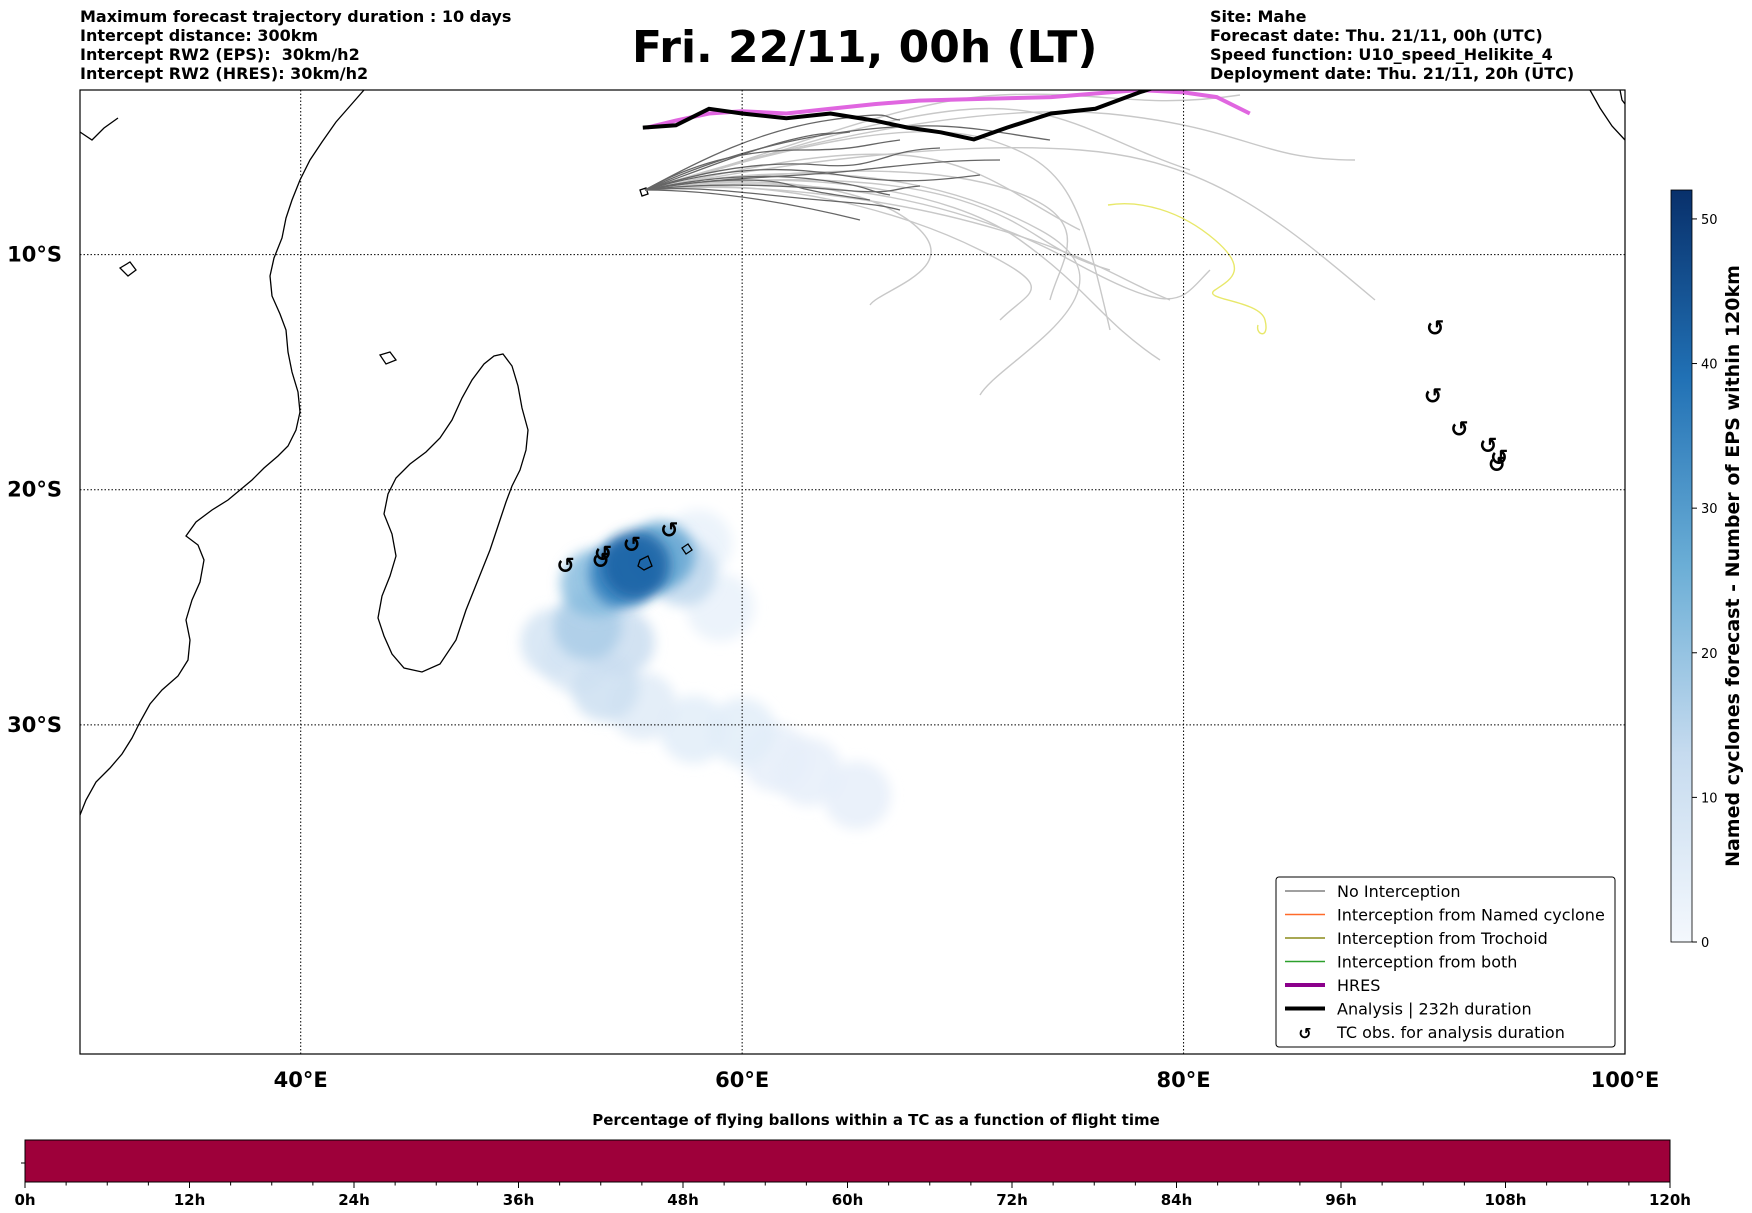 The height and width of the screenshot is (1213, 1752). I want to click on lon-tick-label: 40°E, so click(301, 1080).